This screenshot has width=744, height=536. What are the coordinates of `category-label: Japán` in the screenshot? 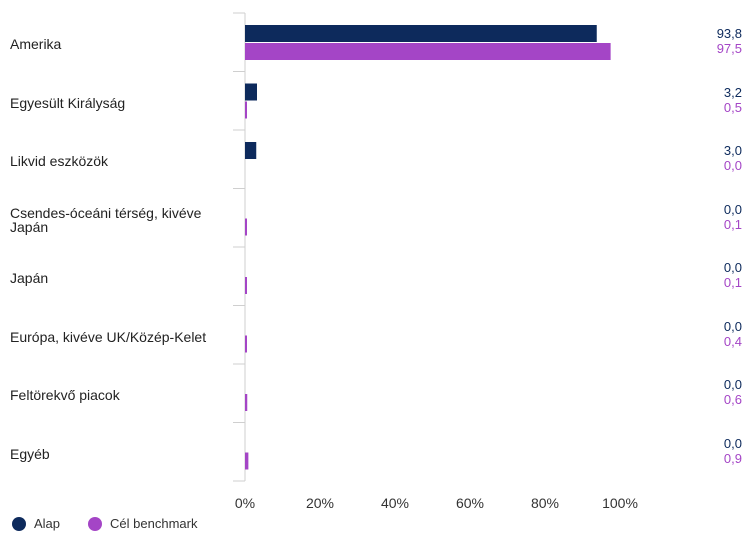 It's located at (29, 278).